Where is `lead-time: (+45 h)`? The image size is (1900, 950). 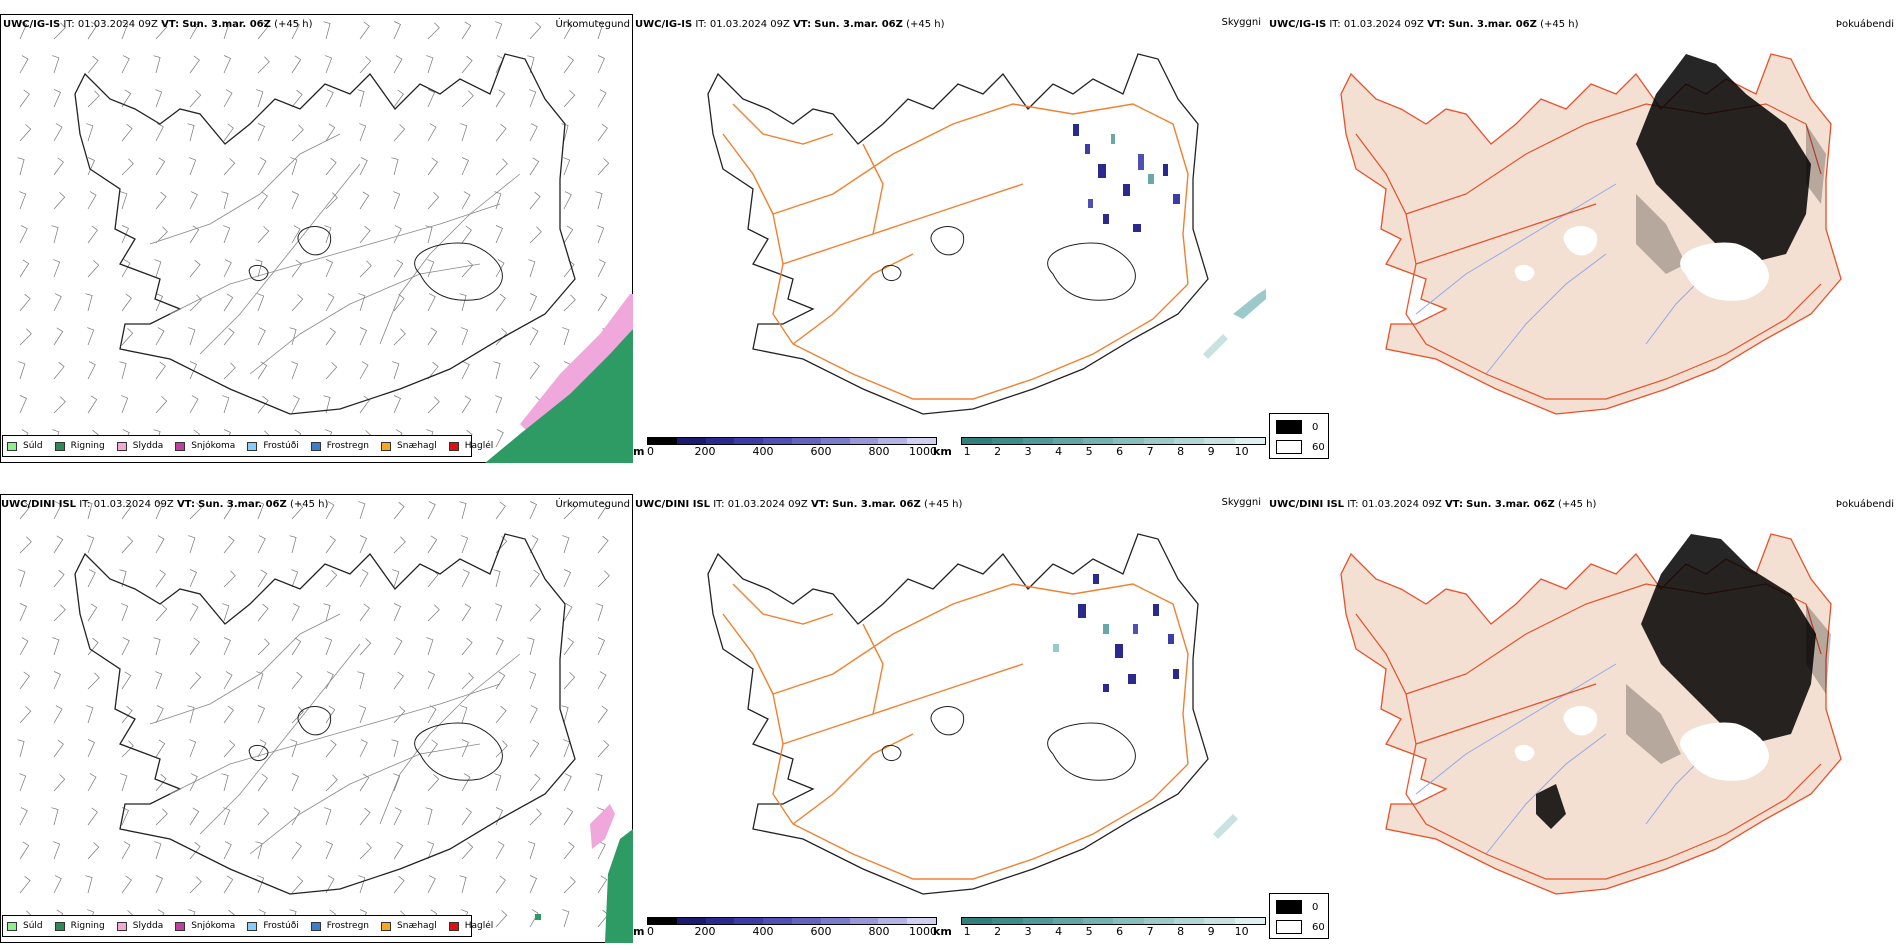
lead-time: (+45 h) is located at coordinates (943, 504).